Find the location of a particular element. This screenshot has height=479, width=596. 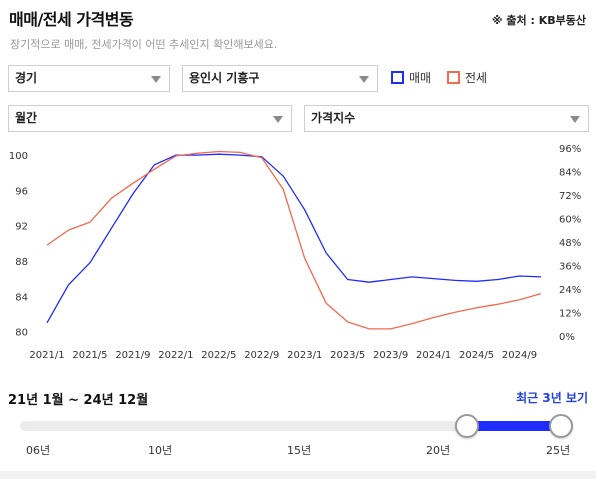

y-right-tick-label: 84% is located at coordinates (570, 173).